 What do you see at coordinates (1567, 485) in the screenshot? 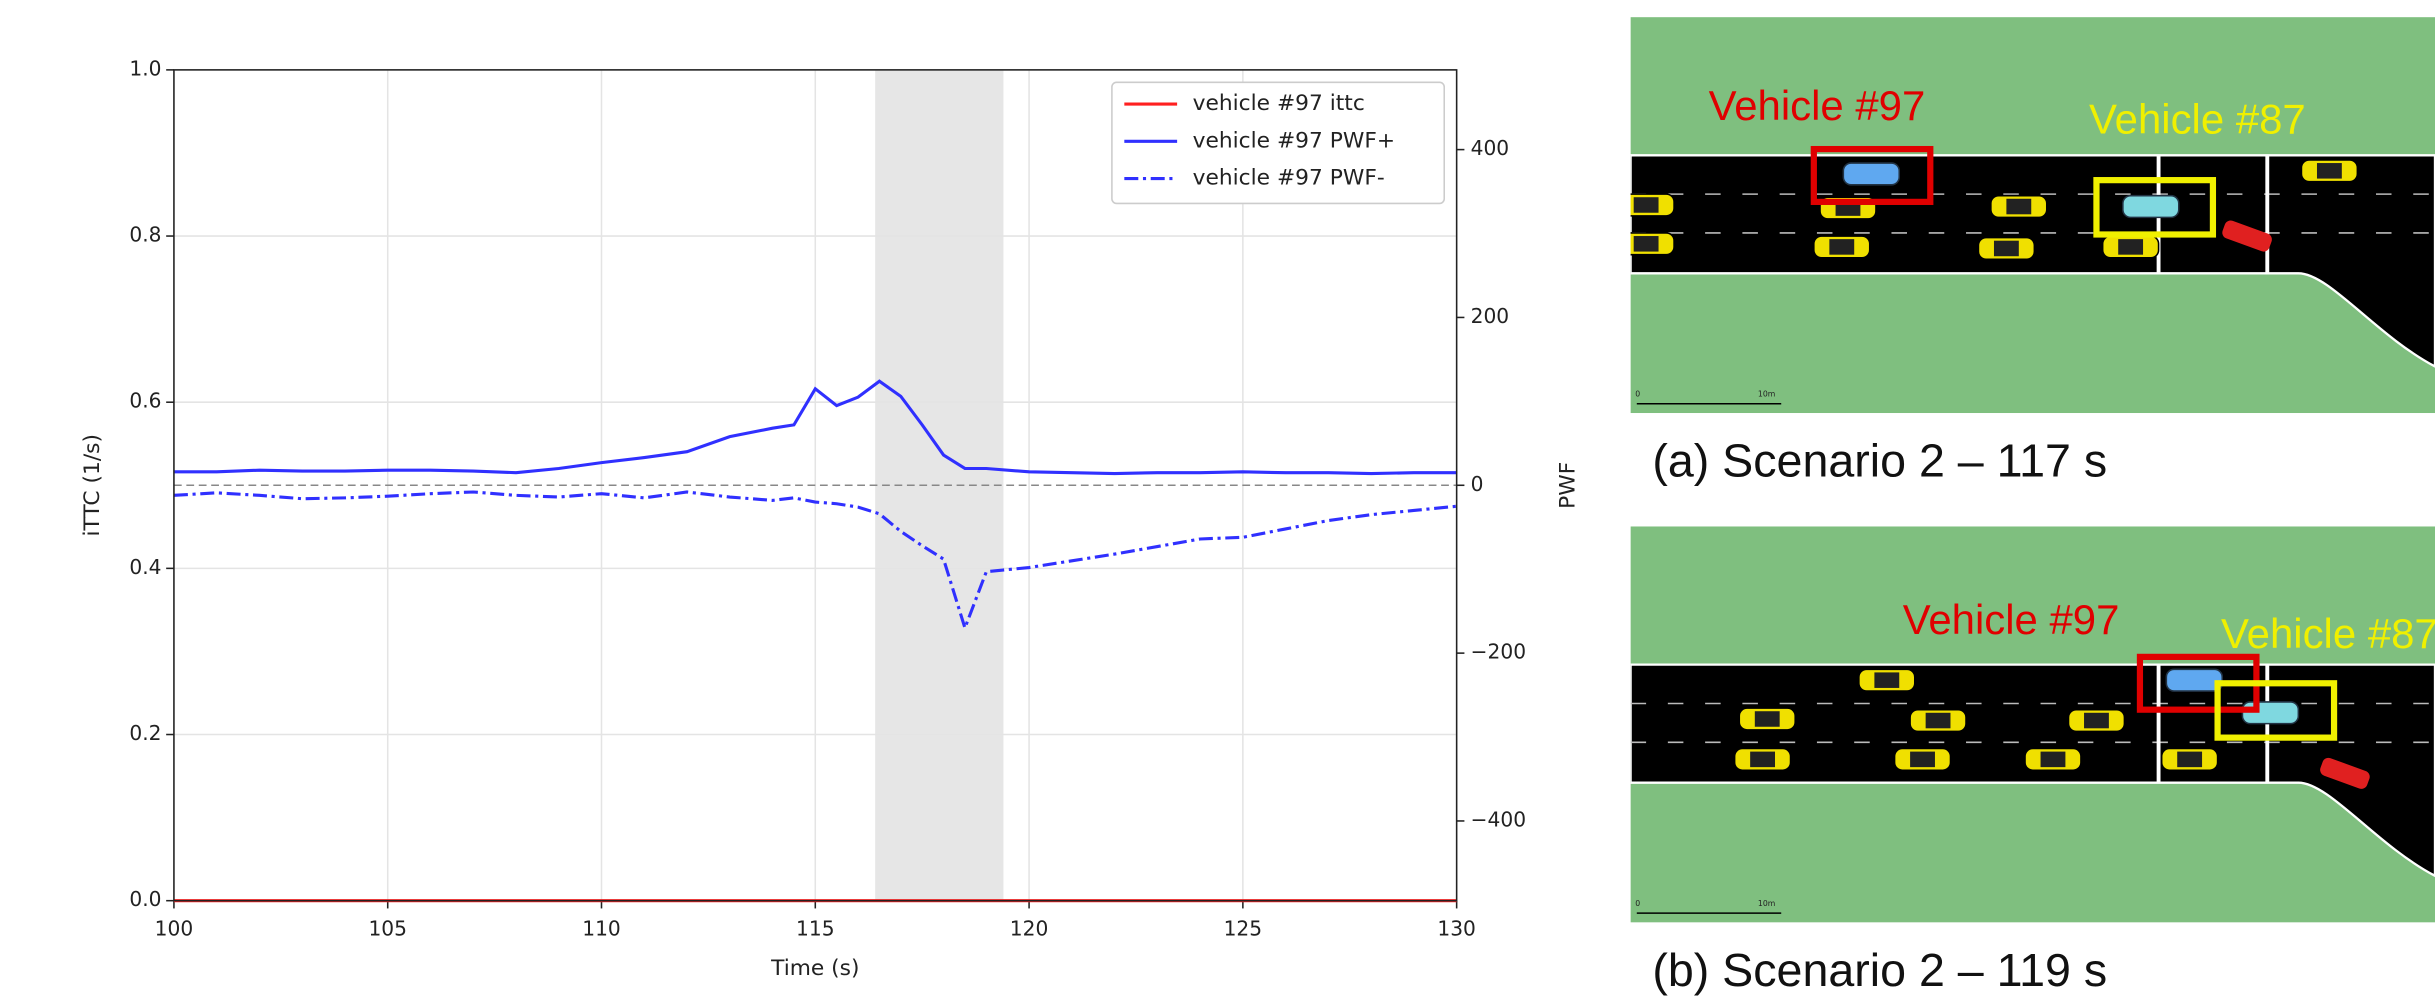
I see `y2-axis-label: PWF` at bounding box center [1567, 485].